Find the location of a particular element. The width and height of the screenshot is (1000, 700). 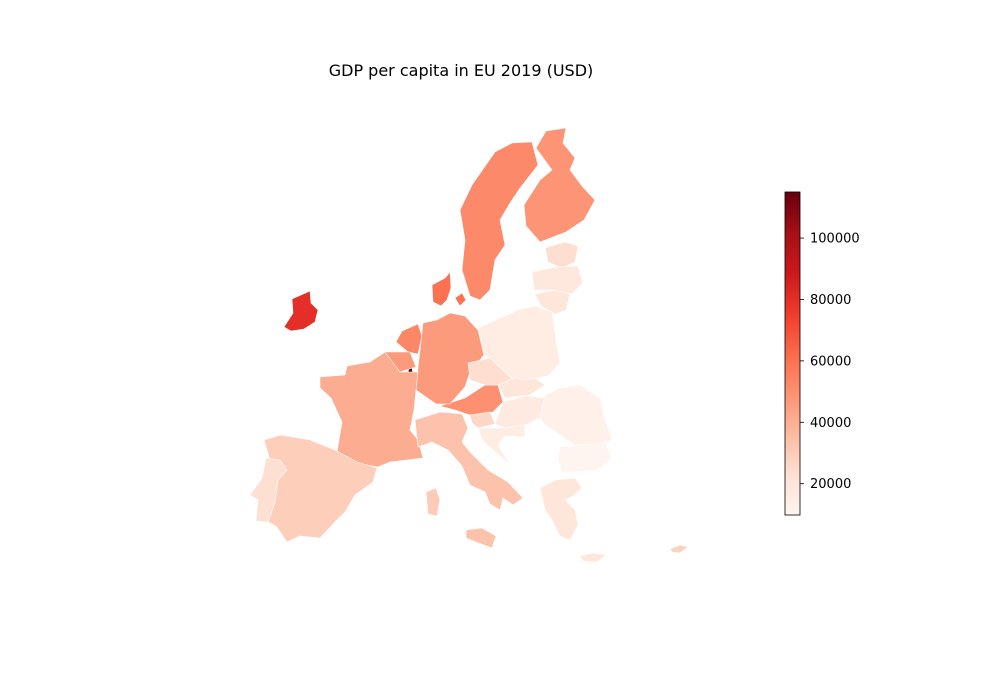

country-finland is located at coordinates (559, 185).